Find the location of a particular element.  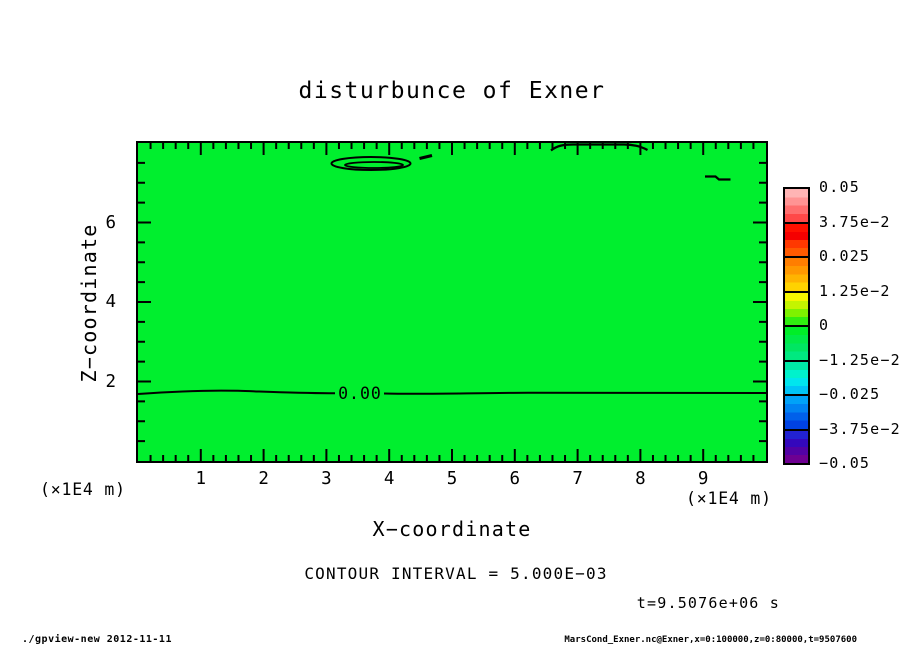

footer-command-stamp: ./gpview-new 2012-11-11 is located at coordinates (97, 639).